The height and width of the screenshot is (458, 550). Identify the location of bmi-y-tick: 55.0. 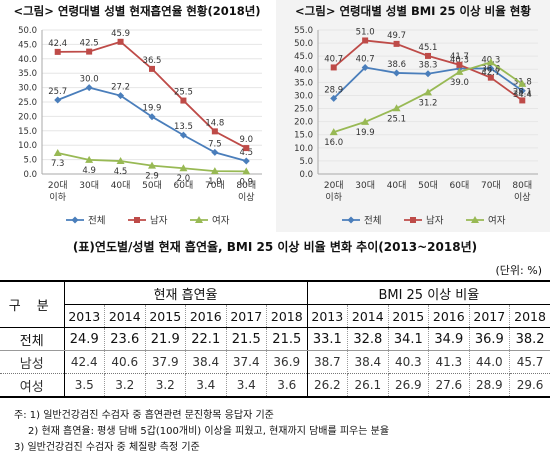
(303, 31).